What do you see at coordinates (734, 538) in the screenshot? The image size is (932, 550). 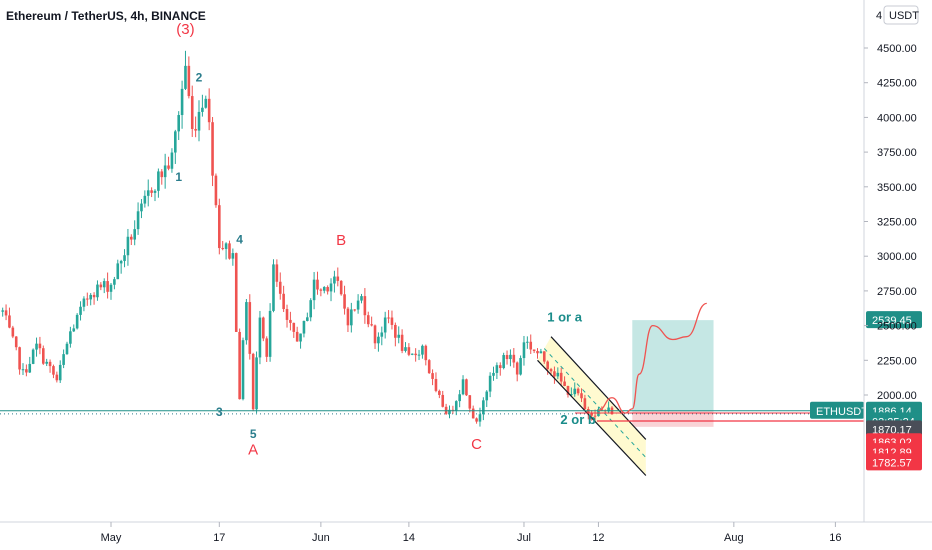 I see `x-tick-label: Aug` at bounding box center [734, 538].